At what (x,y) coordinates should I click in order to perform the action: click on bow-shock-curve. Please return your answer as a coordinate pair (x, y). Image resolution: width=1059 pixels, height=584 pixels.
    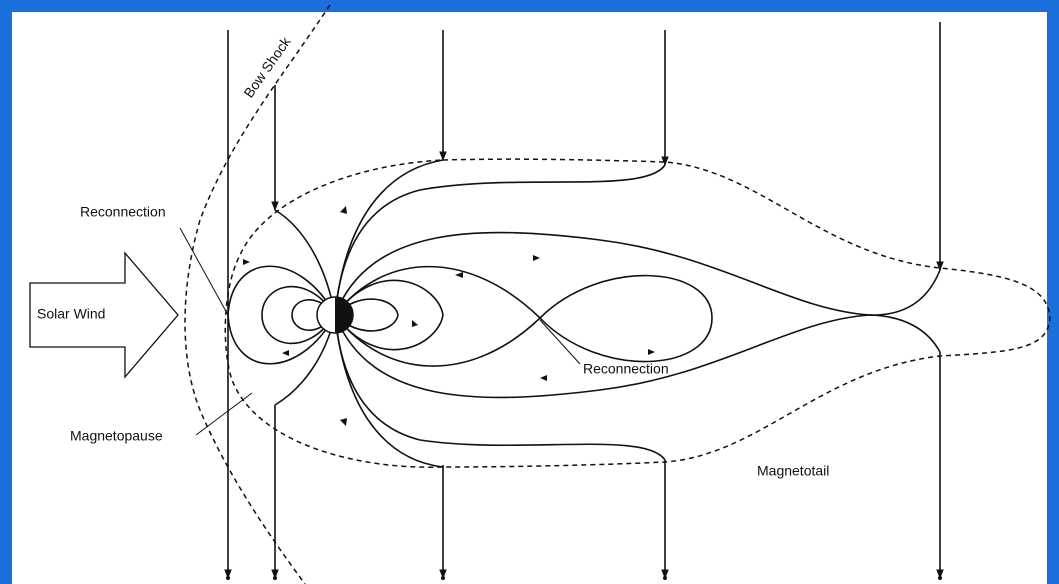
    Looking at the image, I should click on (257, 294).